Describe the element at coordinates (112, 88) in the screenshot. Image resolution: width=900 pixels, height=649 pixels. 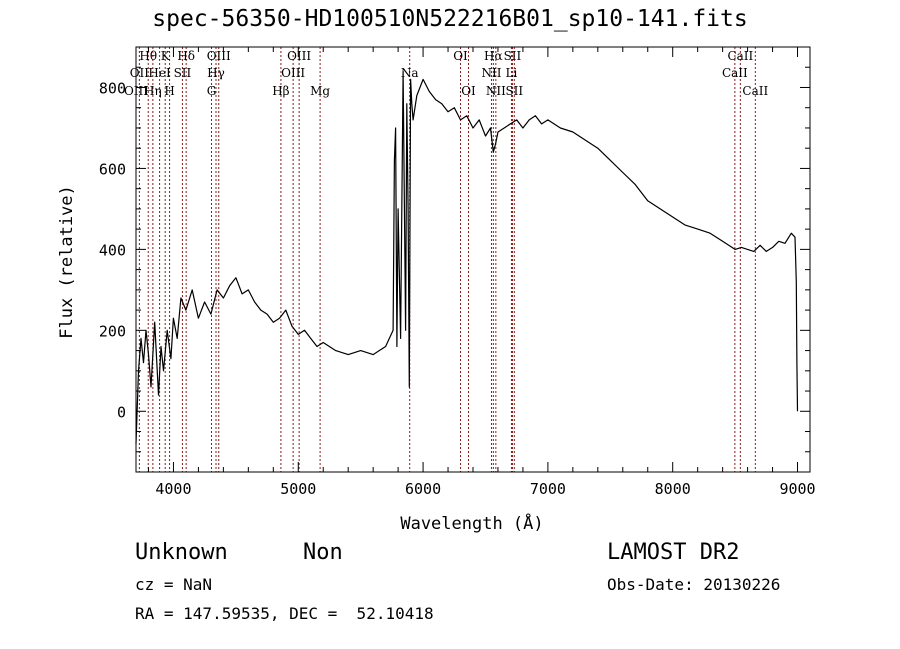
I see `y-tick-label: 800` at that location.